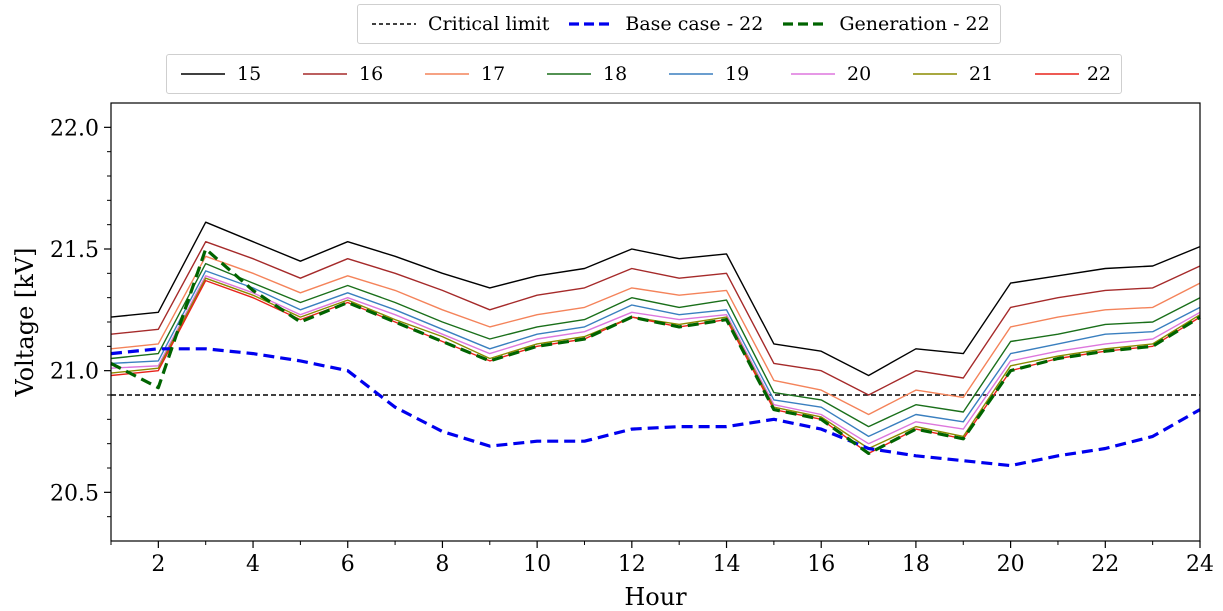 The image size is (1223, 611). Describe the element at coordinates (727, 564) in the screenshot. I see `x-tick-label: 14` at that location.